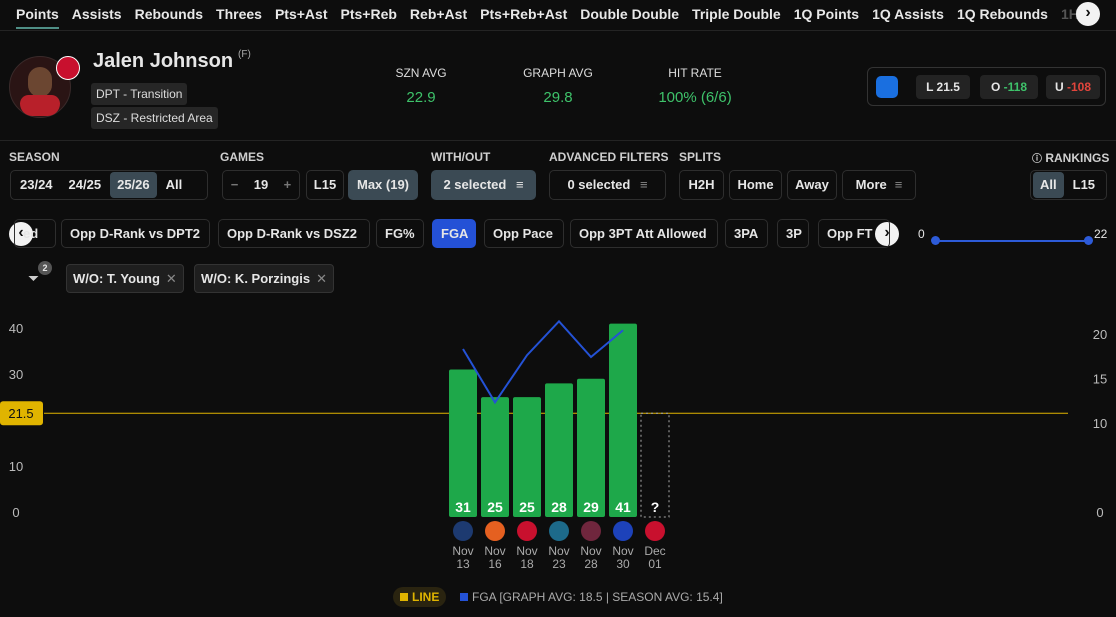 This screenshot has height=617, width=1116. I want to click on chips-scroll-left: ‹, so click(21, 234).